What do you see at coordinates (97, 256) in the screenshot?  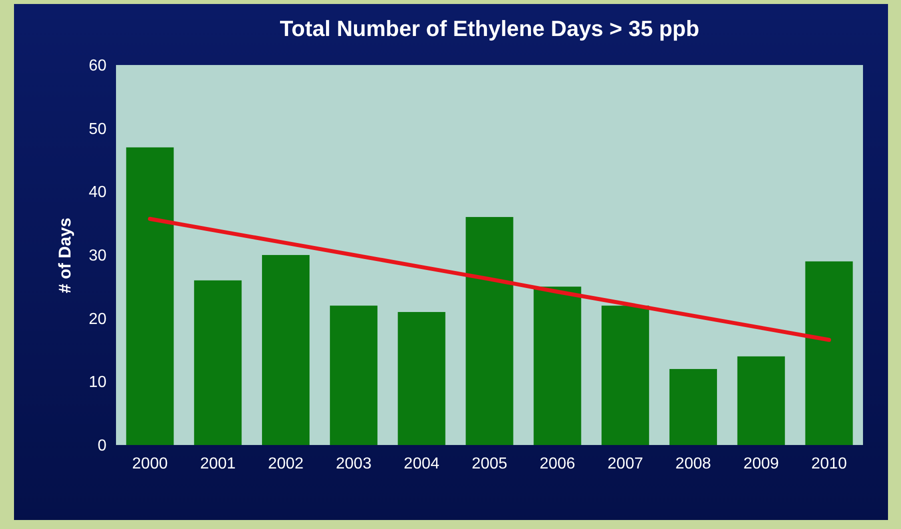 I see `y-tick-label: 30` at bounding box center [97, 256].